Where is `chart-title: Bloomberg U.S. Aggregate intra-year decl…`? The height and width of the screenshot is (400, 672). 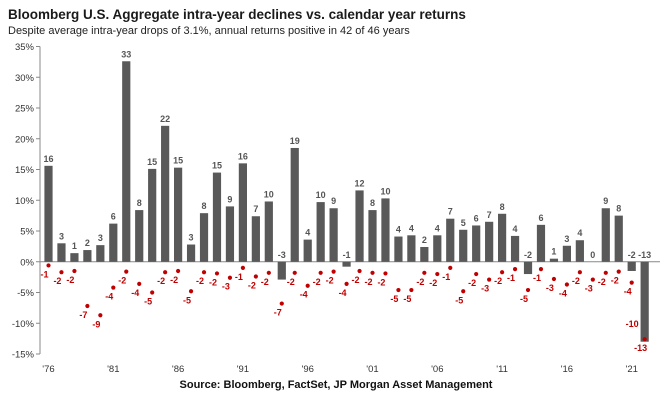
chart-title: Bloomberg U.S. Aggregate intra-year decl… is located at coordinates (237, 14).